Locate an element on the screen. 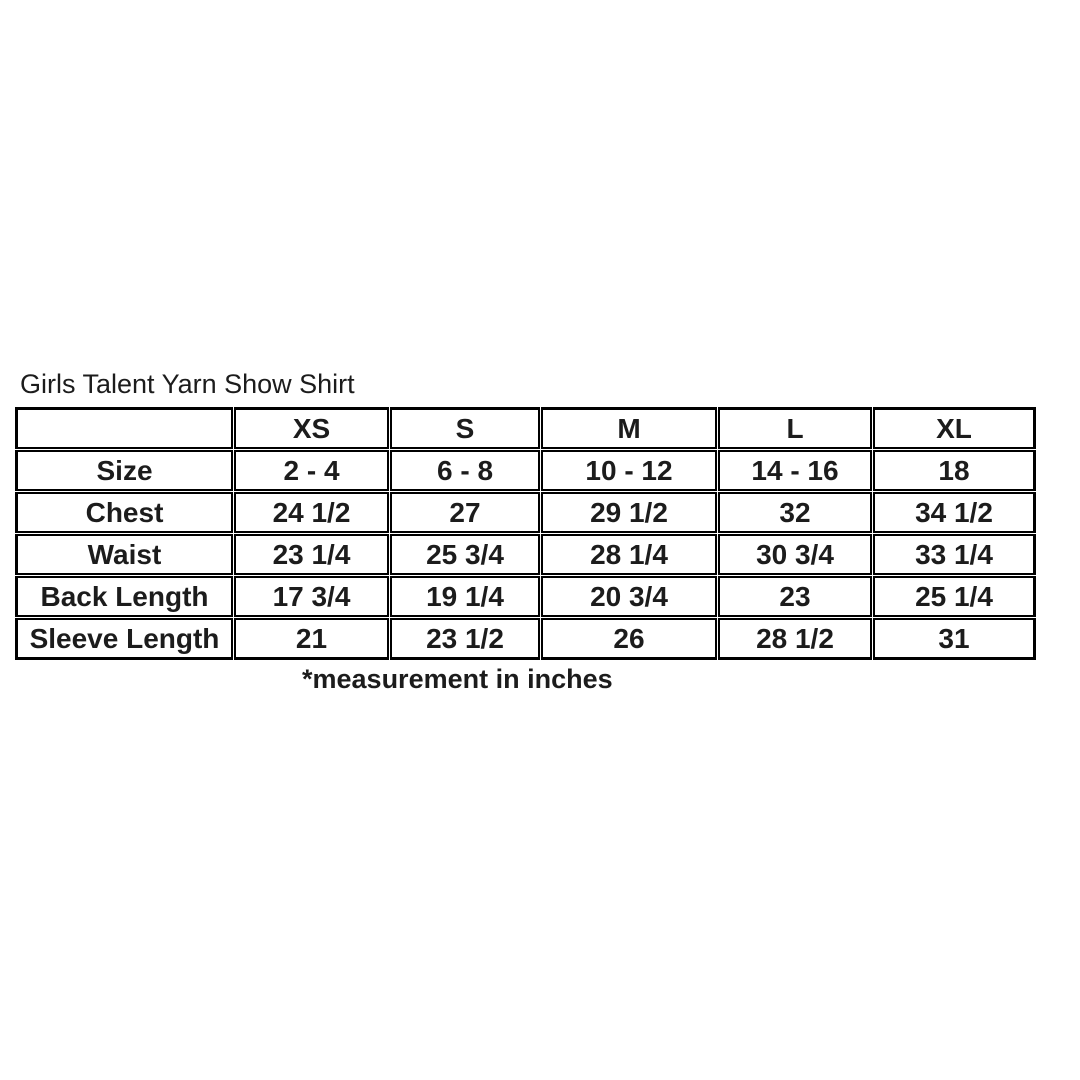 Image resolution: width=1080 pixels, height=1080 pixels. table-cell: 19 1/4 is located at coordinates (465, 596).